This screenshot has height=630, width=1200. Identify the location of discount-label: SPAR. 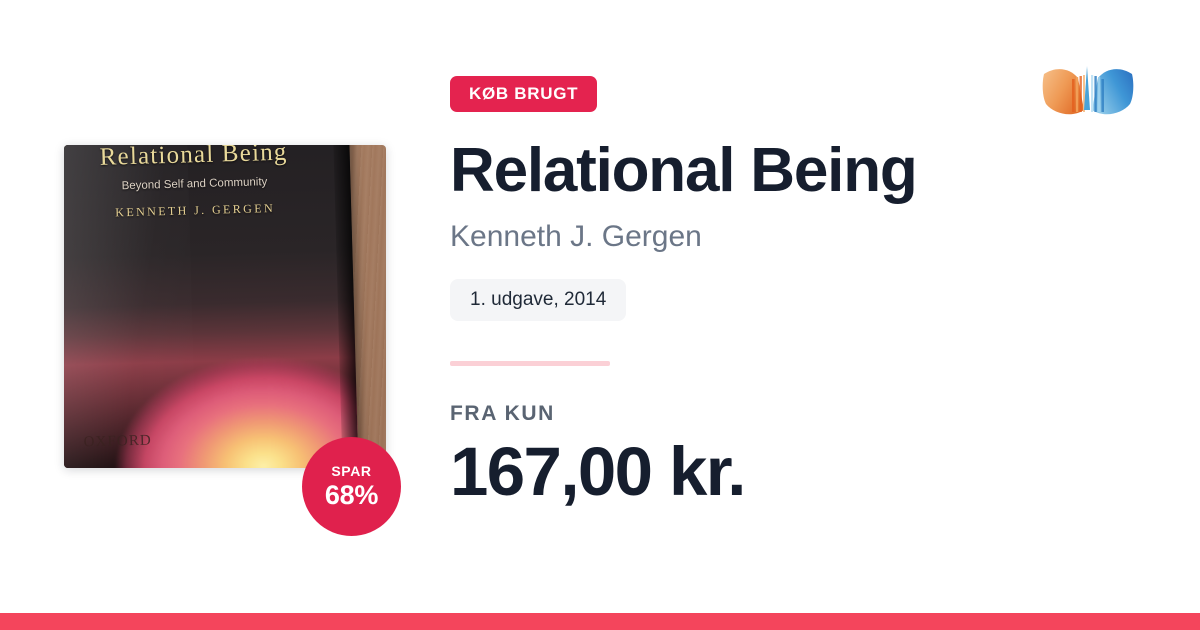
(351, 471).